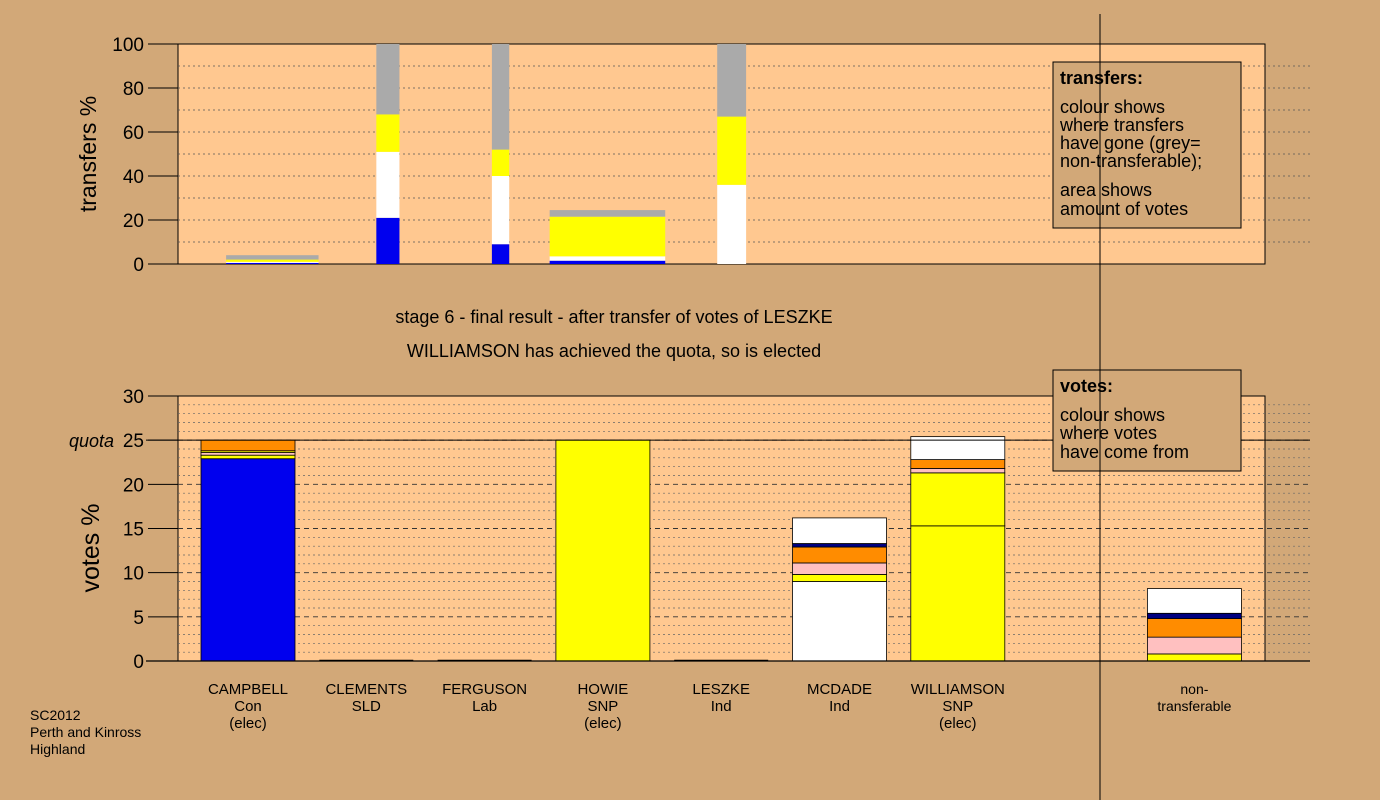 This screenshot has width=1380, height=800. I want to click on y-tick-label: 25, so click(133, 441).